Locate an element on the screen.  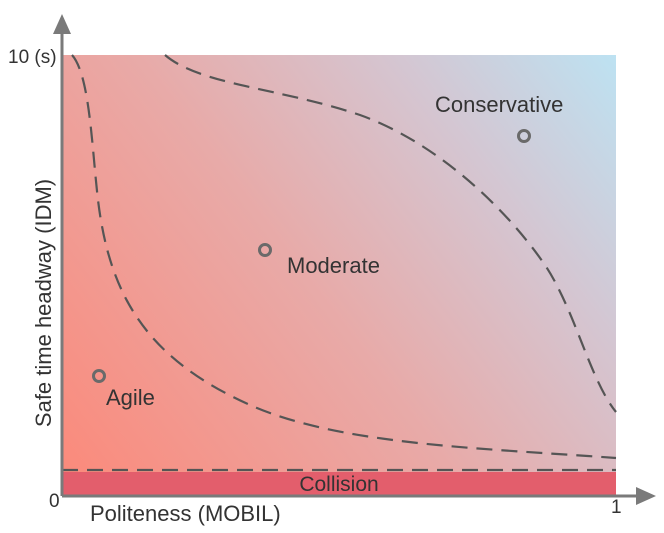
x-max-label: 1 is located at coordinates (616, 507).